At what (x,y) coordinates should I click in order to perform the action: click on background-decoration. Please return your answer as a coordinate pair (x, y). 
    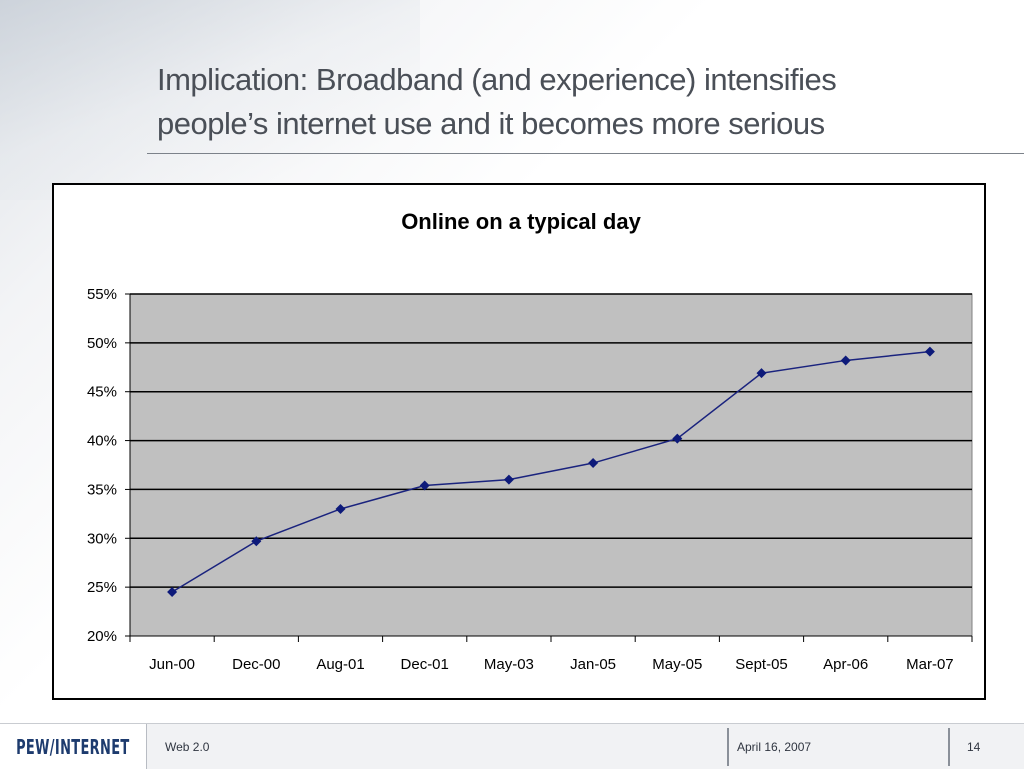
    Looking at the image, I should click on (210, 100).